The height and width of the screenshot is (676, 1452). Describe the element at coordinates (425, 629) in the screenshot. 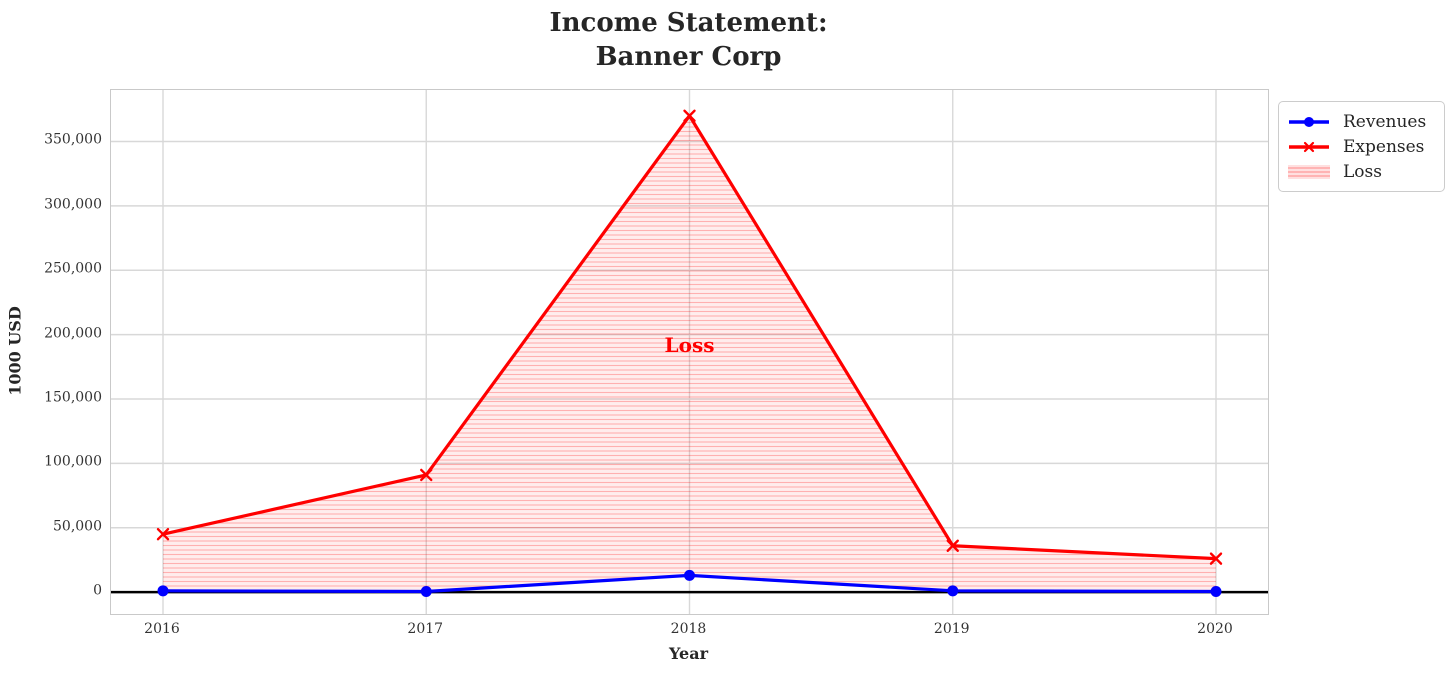

I see `x-tick-label: 2017` at that location.